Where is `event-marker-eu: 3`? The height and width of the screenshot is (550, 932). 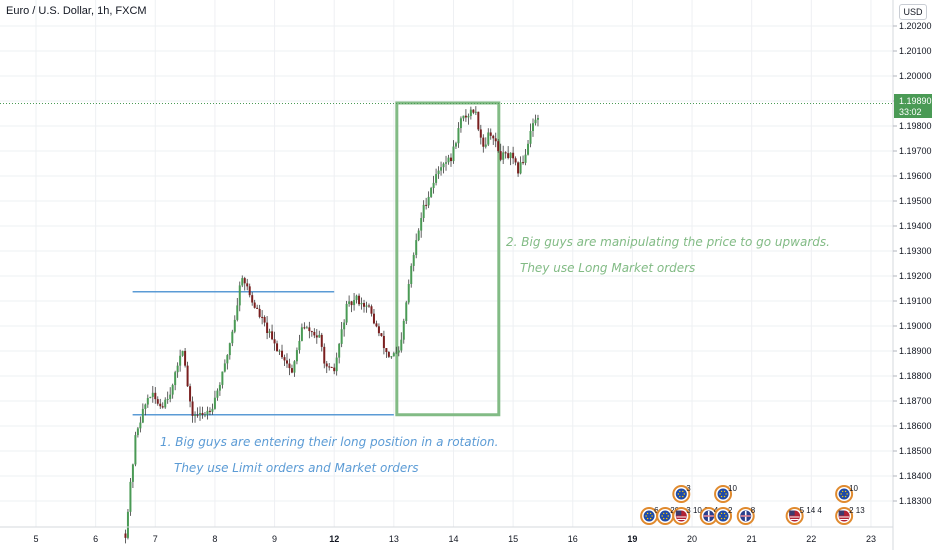
event-marker-eu: 3 is located at coordinates (681, 493).